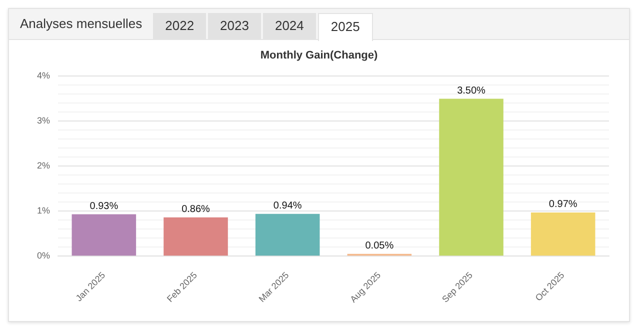 Image resolution: width=644 pixels, height=327 pixels. Describe the element at coordinates (104, 206) in the screenshot. I see `data-label: 0.93%` at that location.